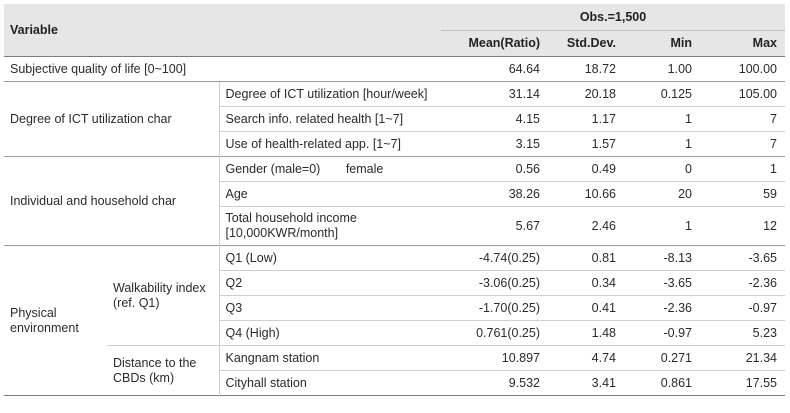 Image resolution: width=790 pixels, height=413 pixels. Describe the element at coordinates (55, 320) in the screenshot. I see `group-label: Physical environment` at that location.